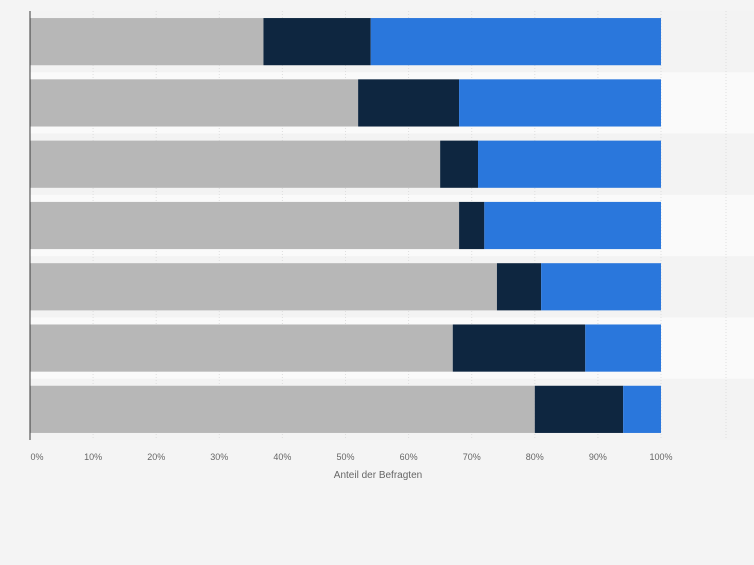 The image size is (754, 565). Describe the element at coordinates (219, 457) in the screenshot. I see `x-tick-label: 30%` at that location.